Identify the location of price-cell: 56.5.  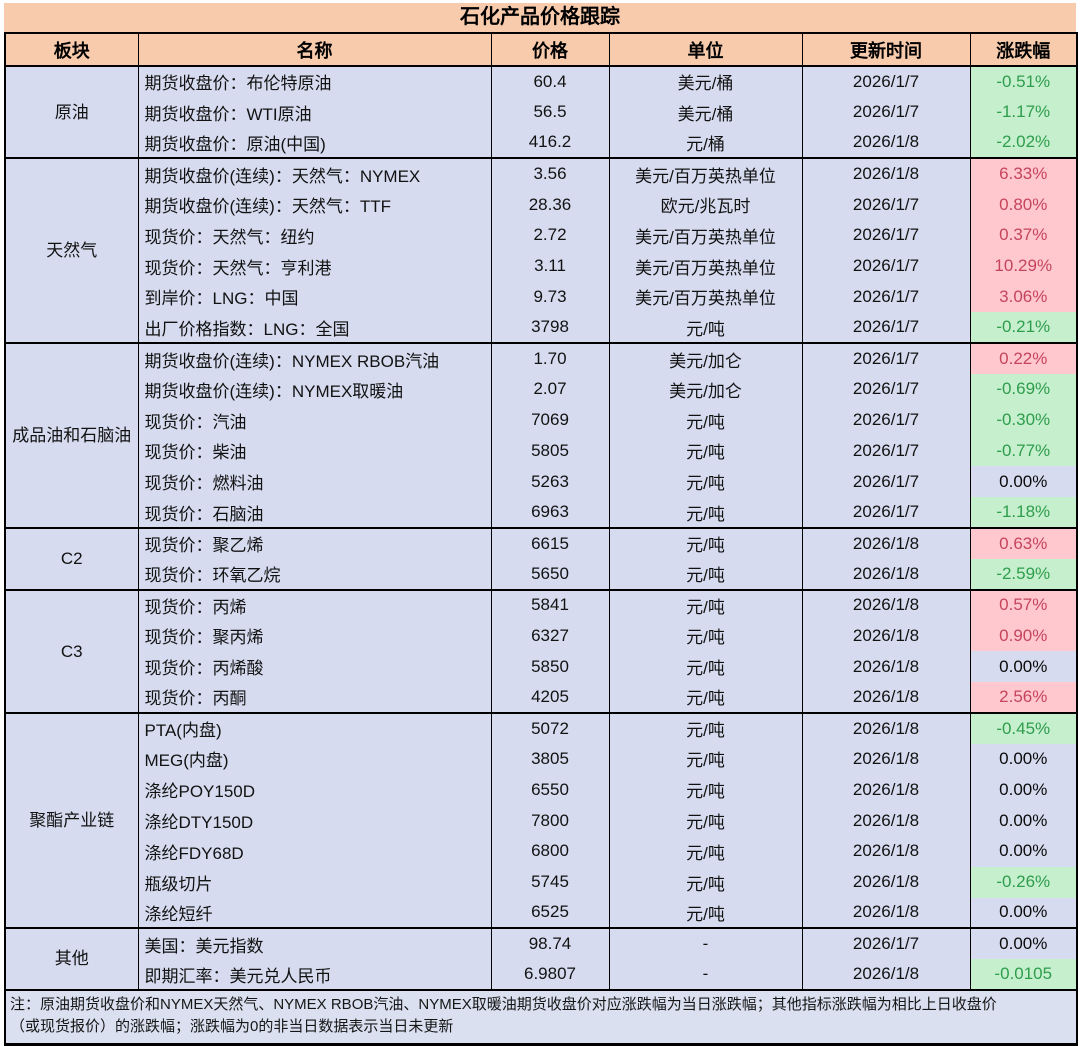
(550, 112).